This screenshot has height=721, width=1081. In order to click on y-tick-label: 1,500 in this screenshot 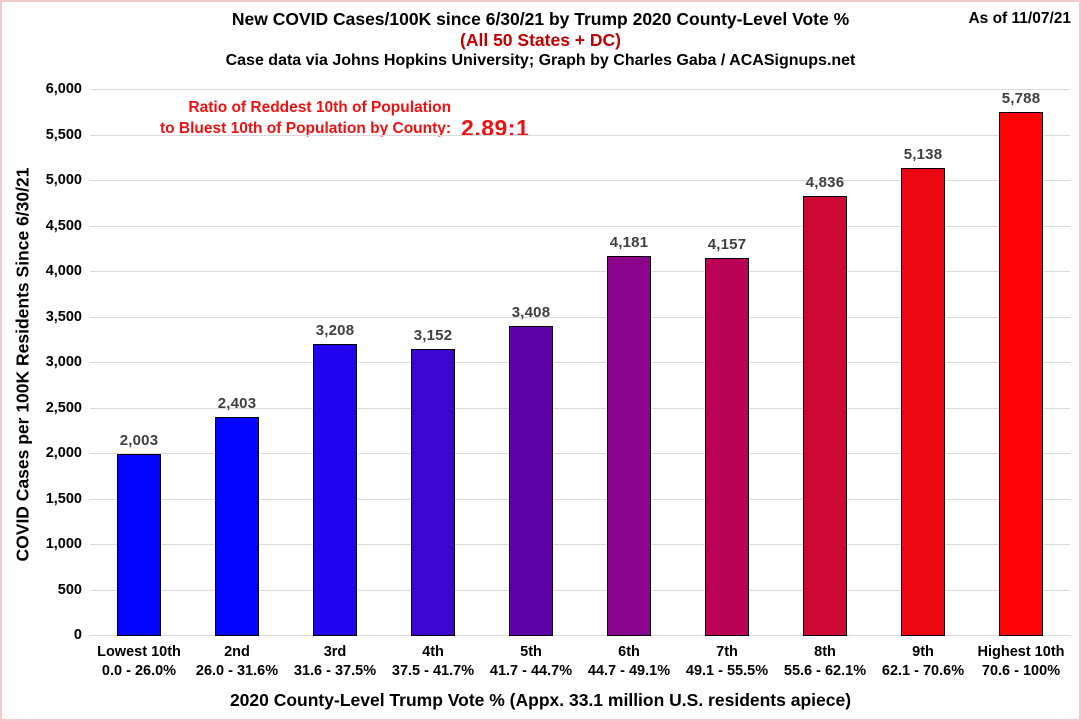, I will do `click(63, 498)`.